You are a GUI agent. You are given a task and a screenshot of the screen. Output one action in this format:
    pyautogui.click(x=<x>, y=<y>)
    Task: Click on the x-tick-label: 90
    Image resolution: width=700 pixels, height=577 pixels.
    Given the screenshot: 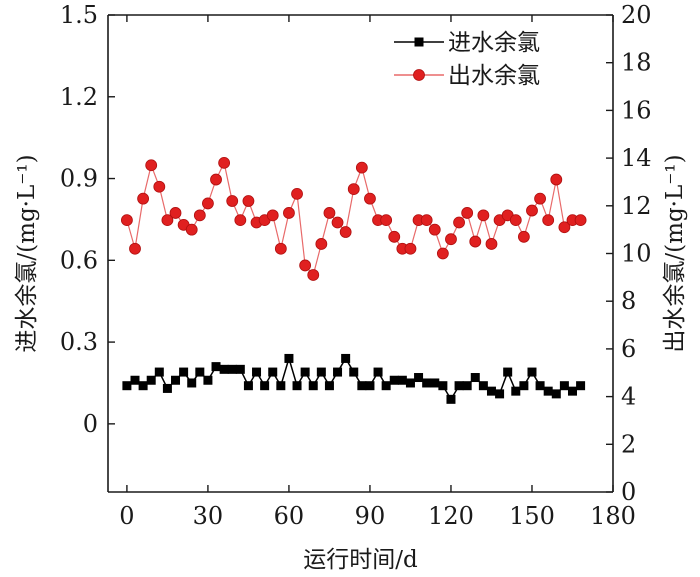 What is the action you would take?
    pyautogui.click(x=370, y=516)
    